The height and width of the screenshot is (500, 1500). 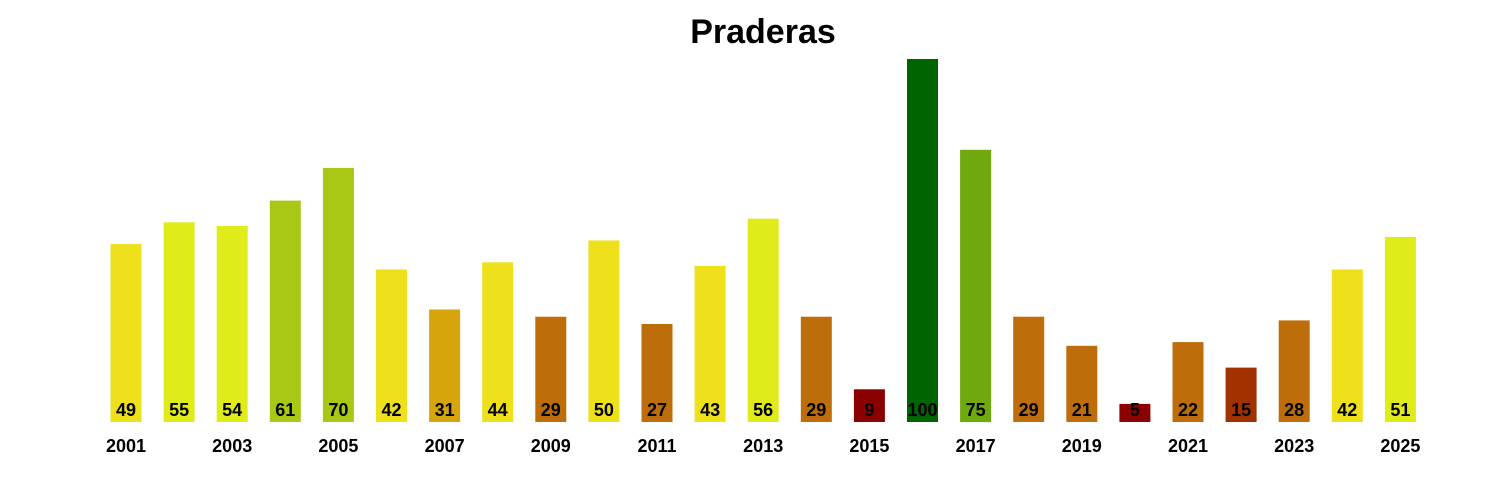 What do you see at coordinates (1400, 410) in the screenshot?
I see `value-label-2025: 51` at bounding box center [1400, 410].